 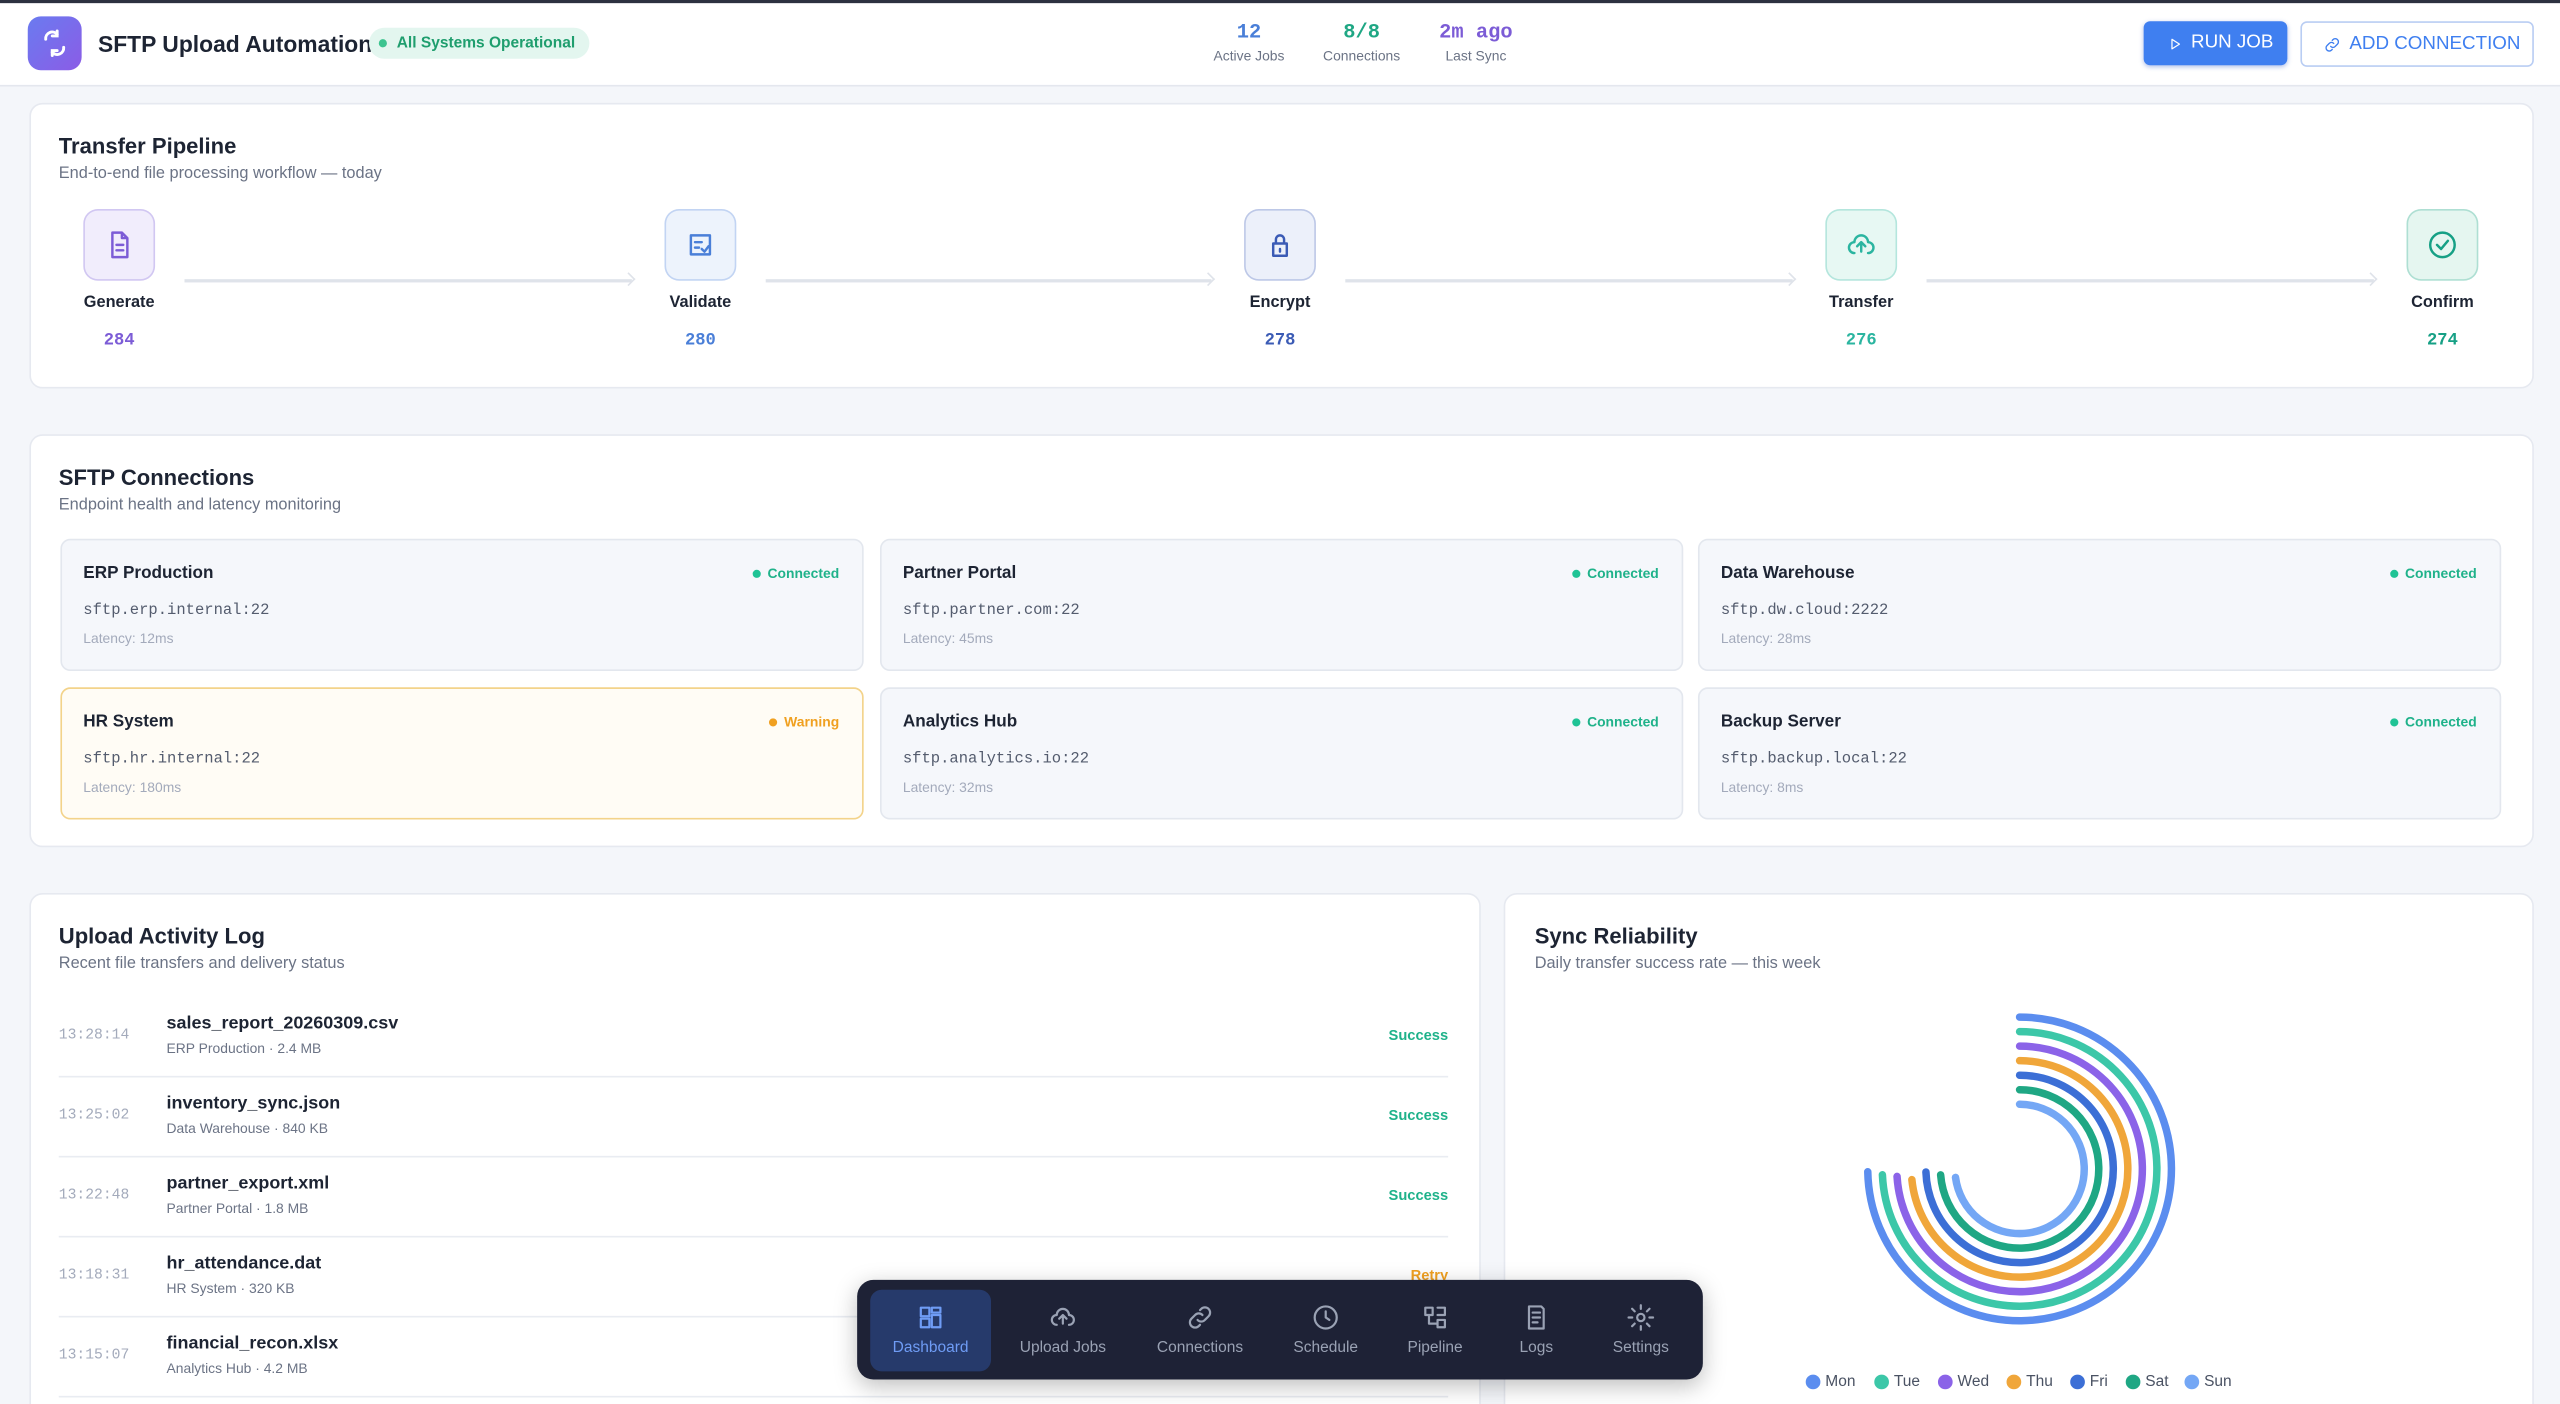 I want to click on connection-name: Analytics Hub, so click(x=960, y=721).